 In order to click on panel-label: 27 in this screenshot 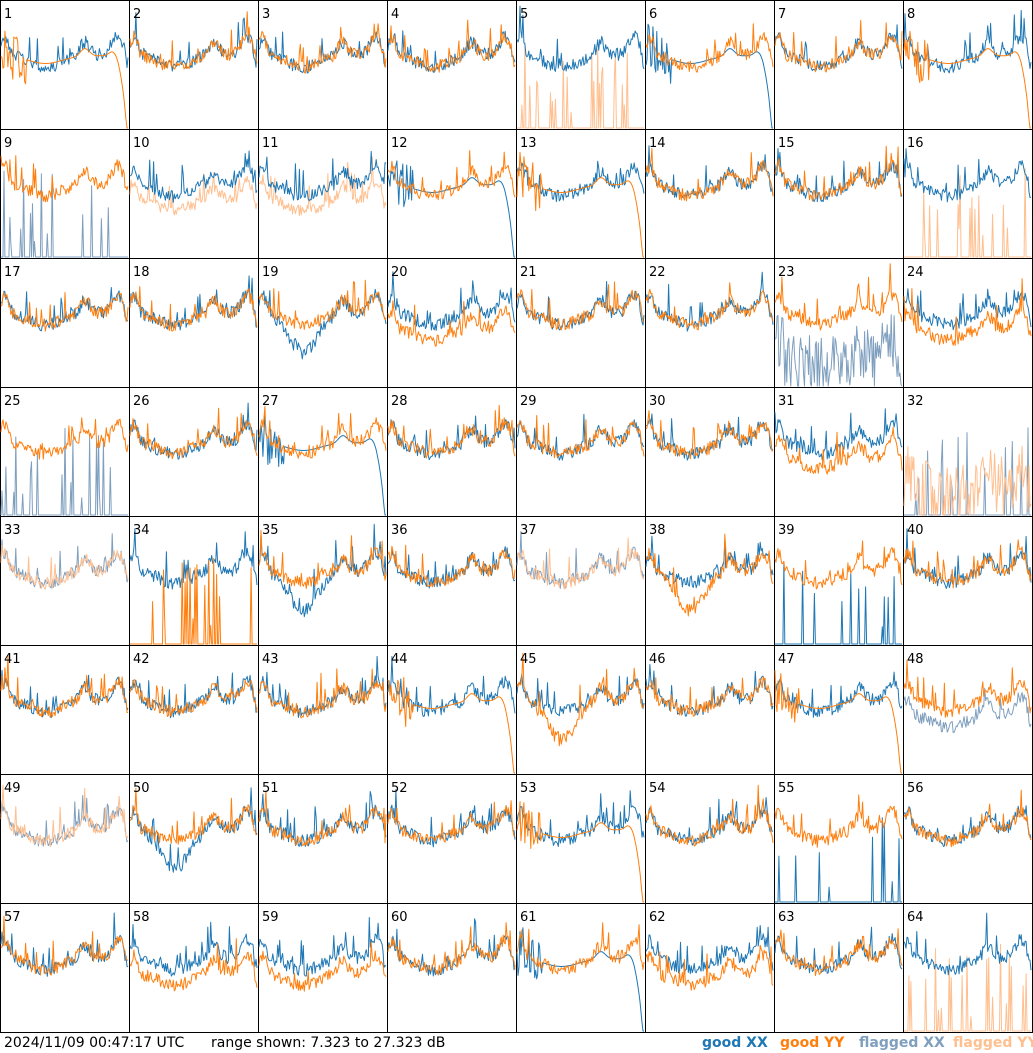, I will do `click(270, 401)`.